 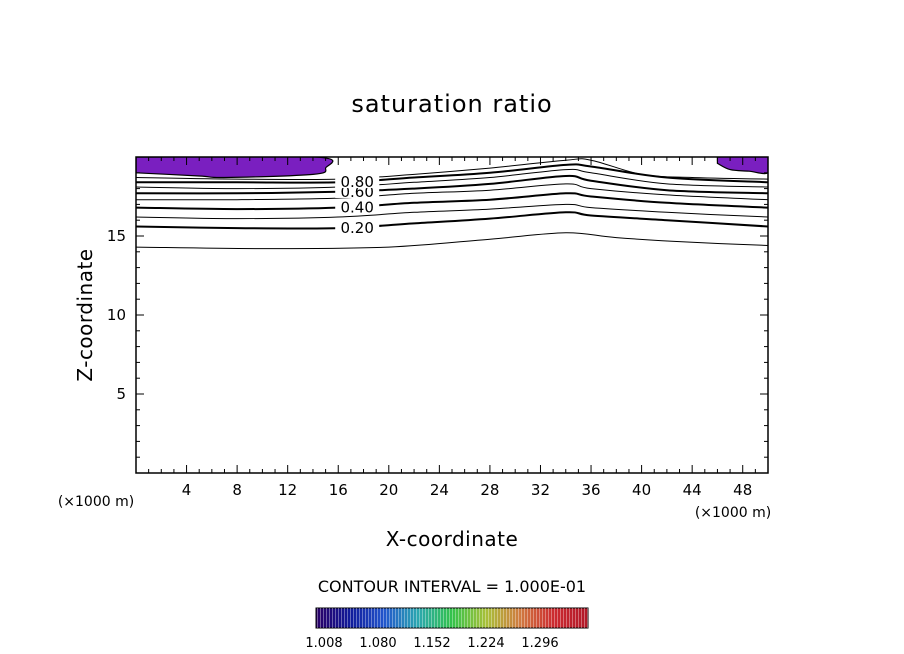 I want to click on contour-line-0.7, so click(x=452, y=179).